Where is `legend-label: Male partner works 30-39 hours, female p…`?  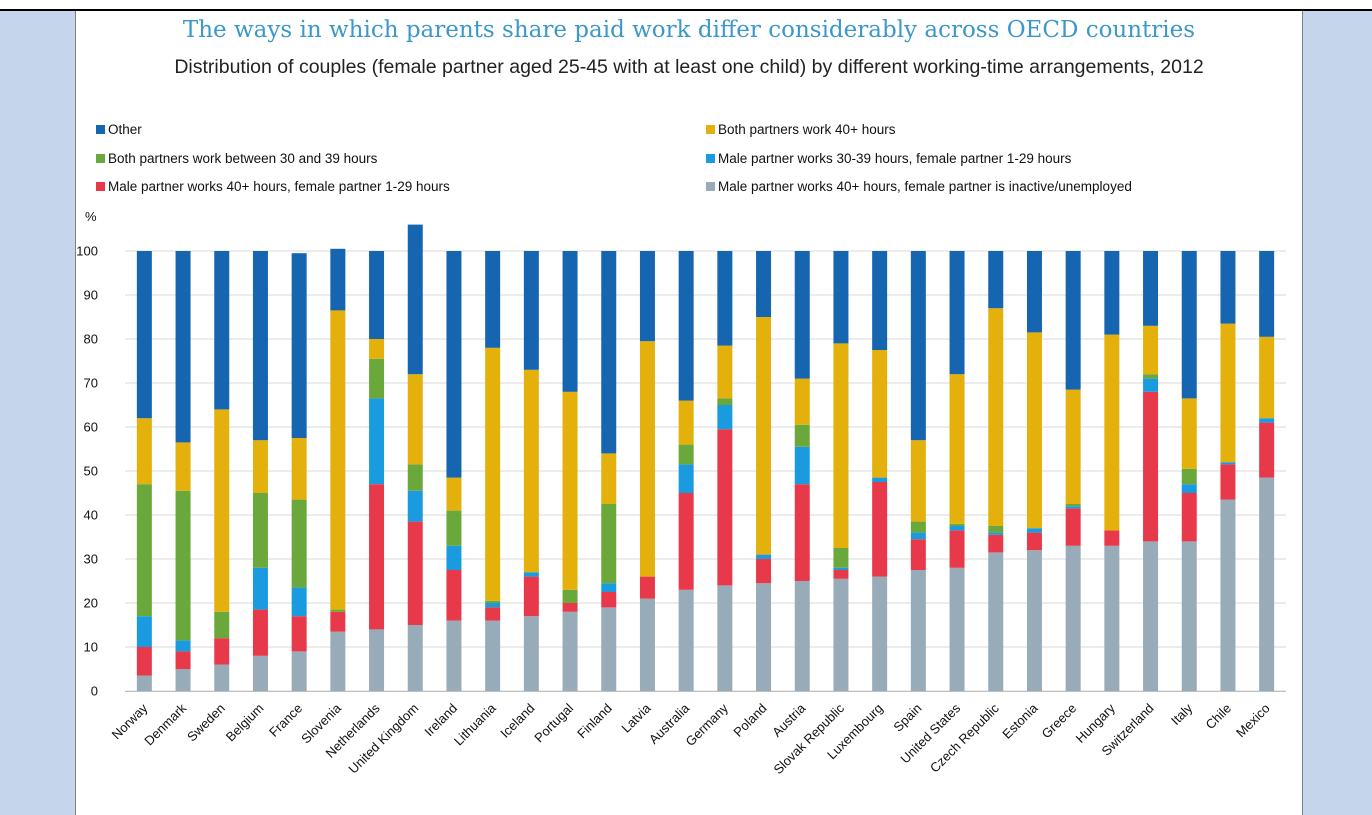
legend-label: Male partner works 30-39 hours, female p… is located at coordinates (895, 158).